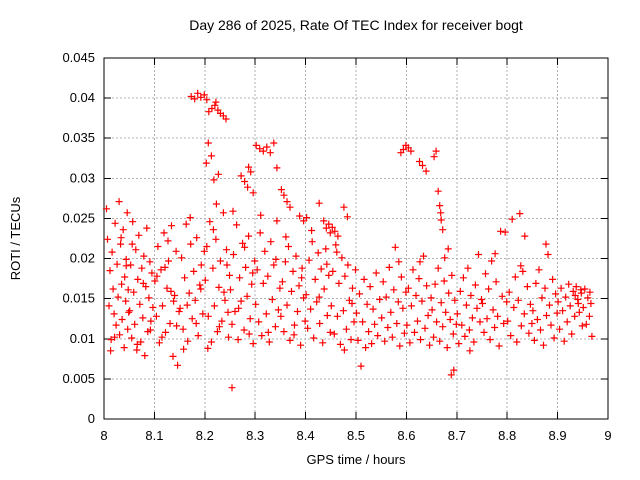  Describe the element at coordinates (205, 435) in the screenshot. I see `x-tick-label: 8.2` at that location.